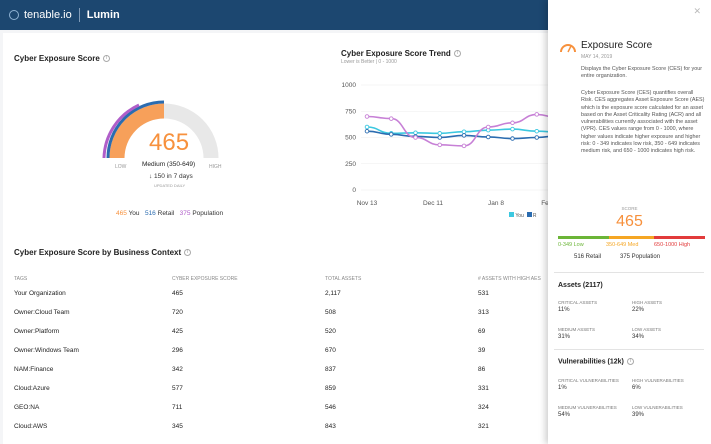 The image size is (711, 444). What do you see at coordinates (638, 415) in the screenshot?
I see `vuln-value-low: 39%` at bounding box center [638, 415].